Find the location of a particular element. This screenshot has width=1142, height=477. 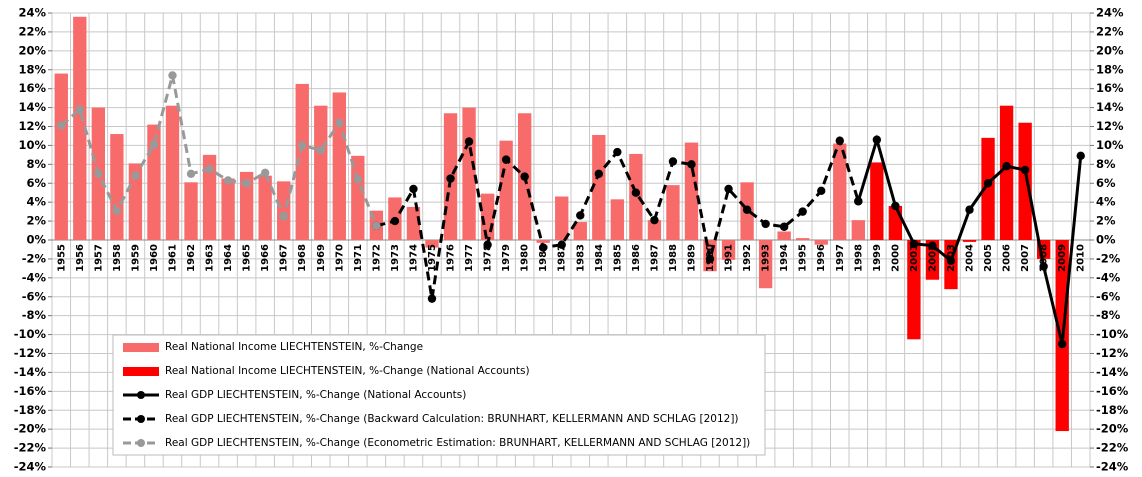

y-tick-label: 6% is located at coordinates (36, 183).